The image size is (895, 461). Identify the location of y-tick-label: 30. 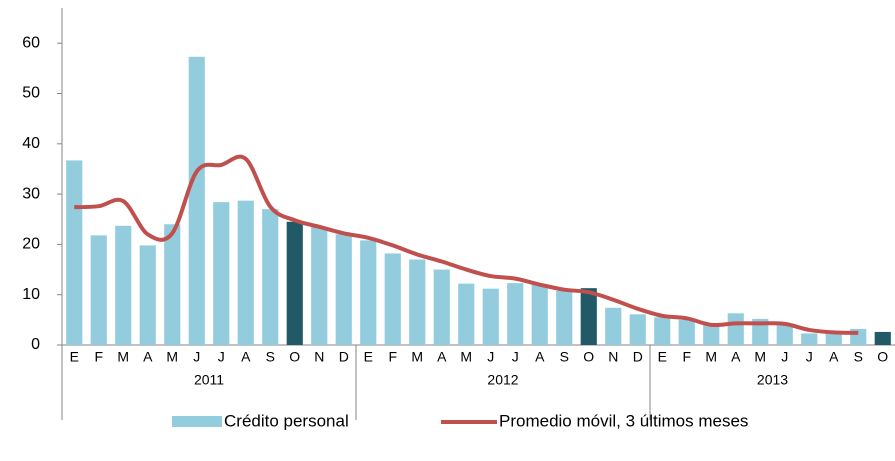
(31, 193).